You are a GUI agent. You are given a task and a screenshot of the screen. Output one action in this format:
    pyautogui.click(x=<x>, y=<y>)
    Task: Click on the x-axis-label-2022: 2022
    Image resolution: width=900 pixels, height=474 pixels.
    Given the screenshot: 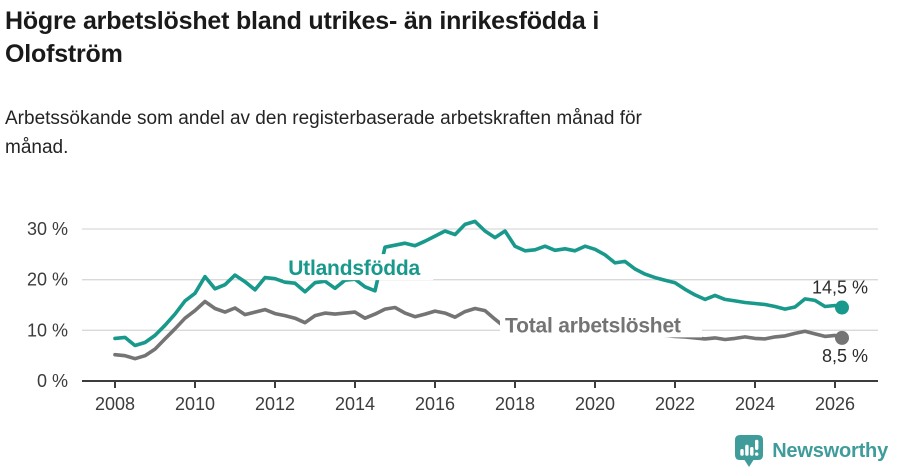 What is the action you would take?
    pyautogui.click(x=675, y=404)
    